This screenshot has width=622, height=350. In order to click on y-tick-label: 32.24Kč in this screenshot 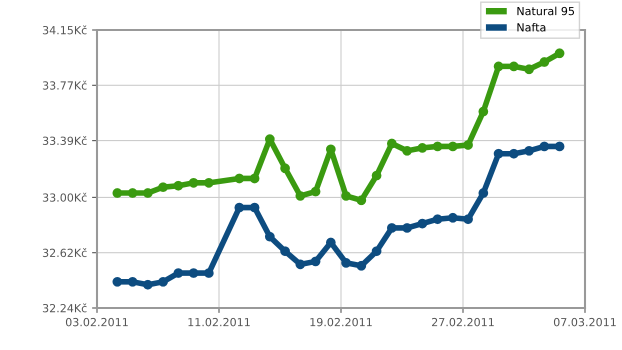, I will do `click(64, 307)`.